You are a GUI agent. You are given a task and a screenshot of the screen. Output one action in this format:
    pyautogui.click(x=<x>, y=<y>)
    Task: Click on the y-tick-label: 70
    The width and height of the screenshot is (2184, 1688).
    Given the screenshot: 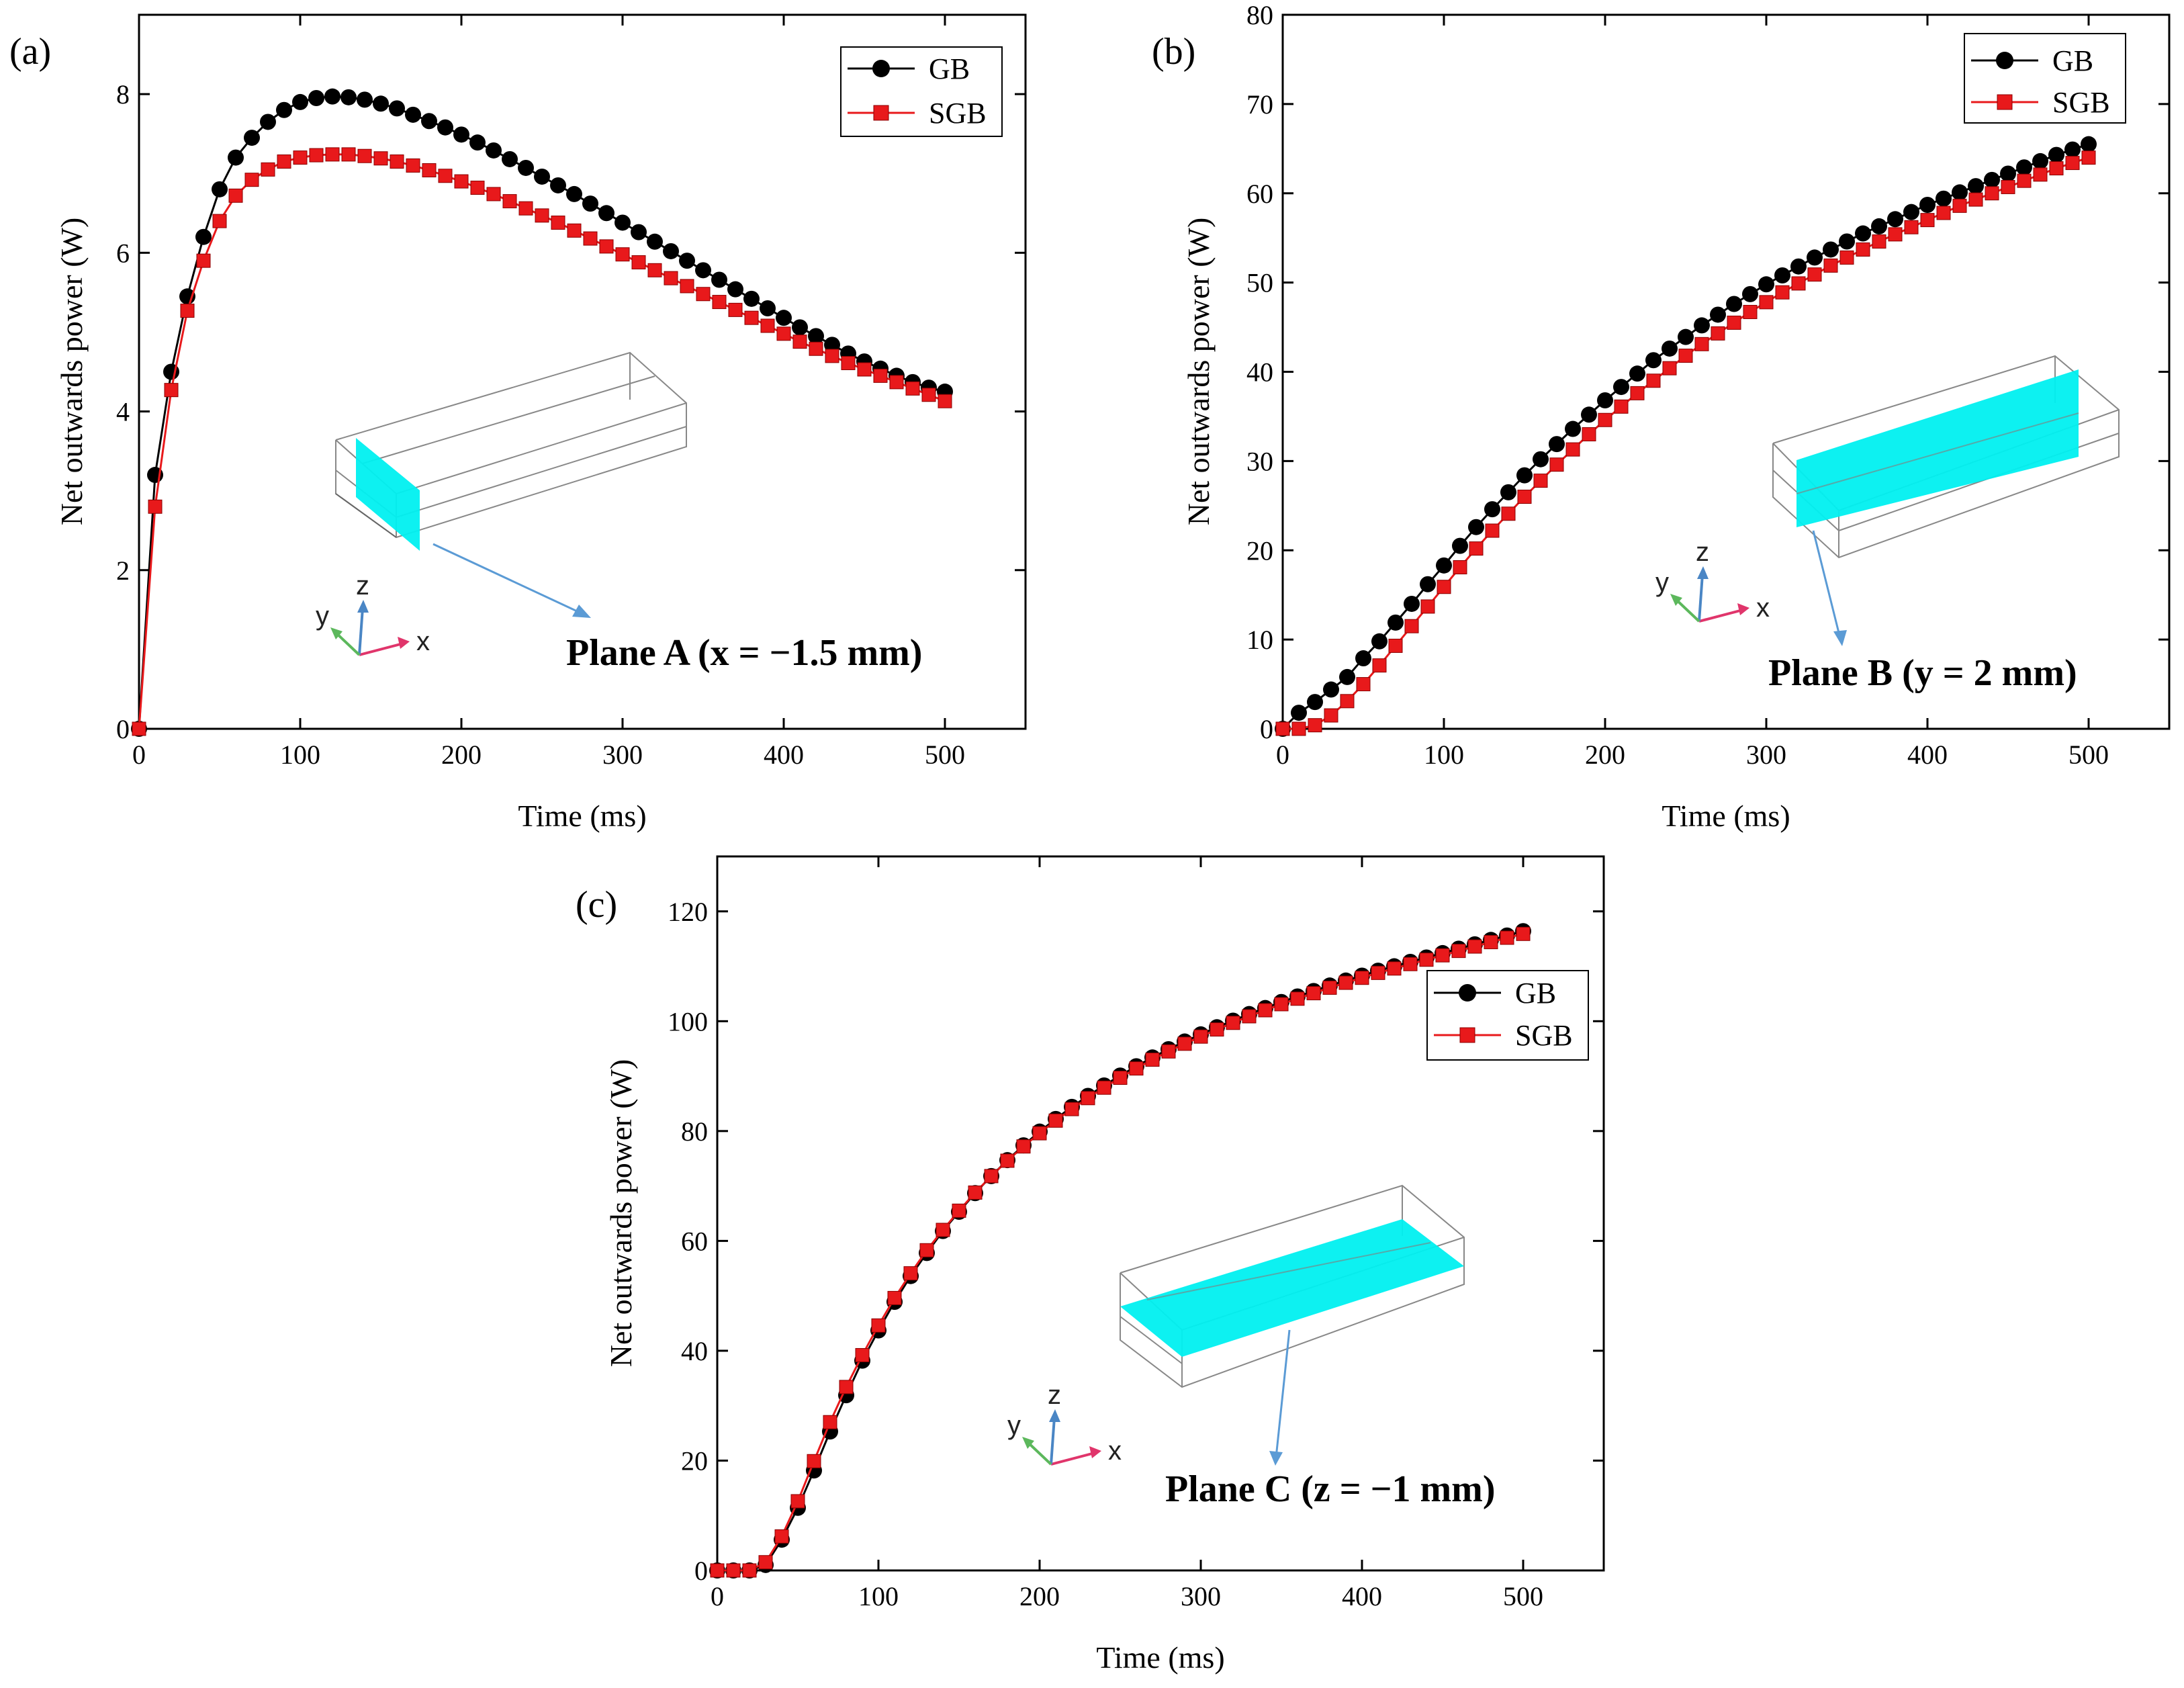 What is the action you would take?
    pyautogui.click(x=1259, y=105)
    